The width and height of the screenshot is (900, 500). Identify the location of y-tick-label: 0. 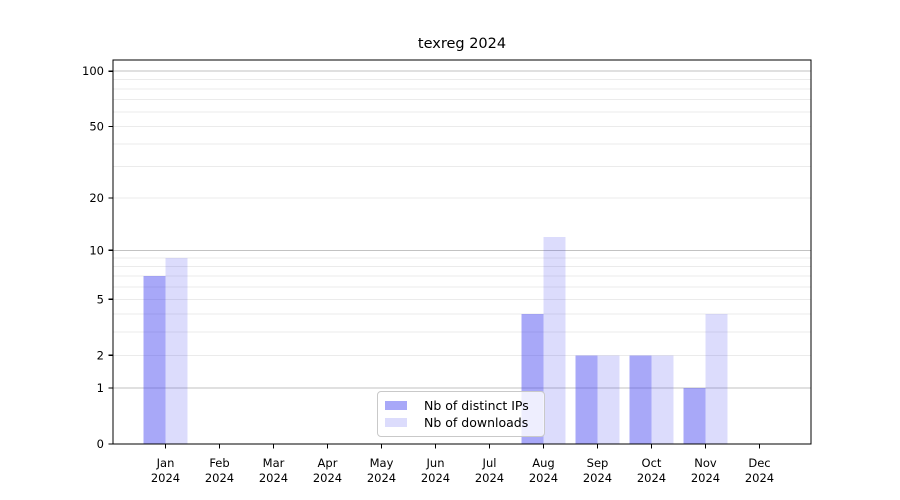
(100, 444).